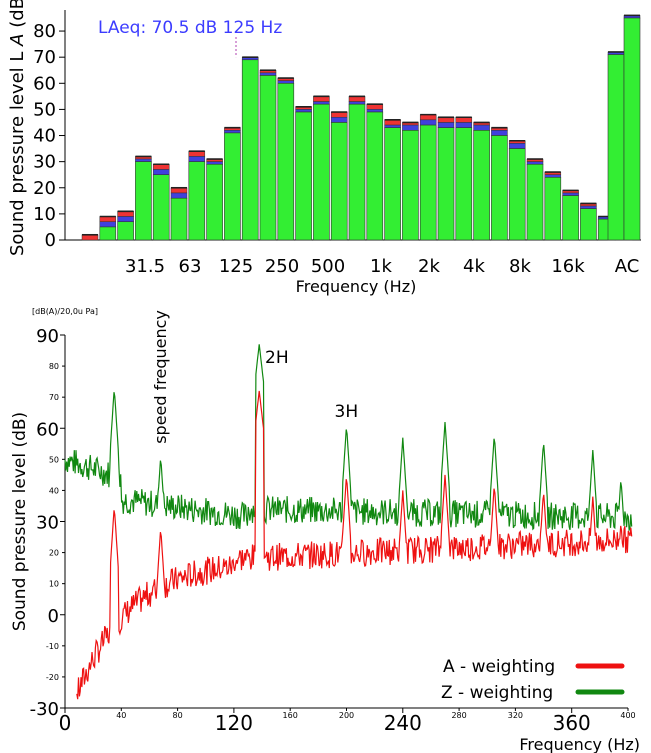 This screenshot has height=753, width=651. I want to click on y-axis-label: Sound pressure level L A (dB), so click(17, 128).